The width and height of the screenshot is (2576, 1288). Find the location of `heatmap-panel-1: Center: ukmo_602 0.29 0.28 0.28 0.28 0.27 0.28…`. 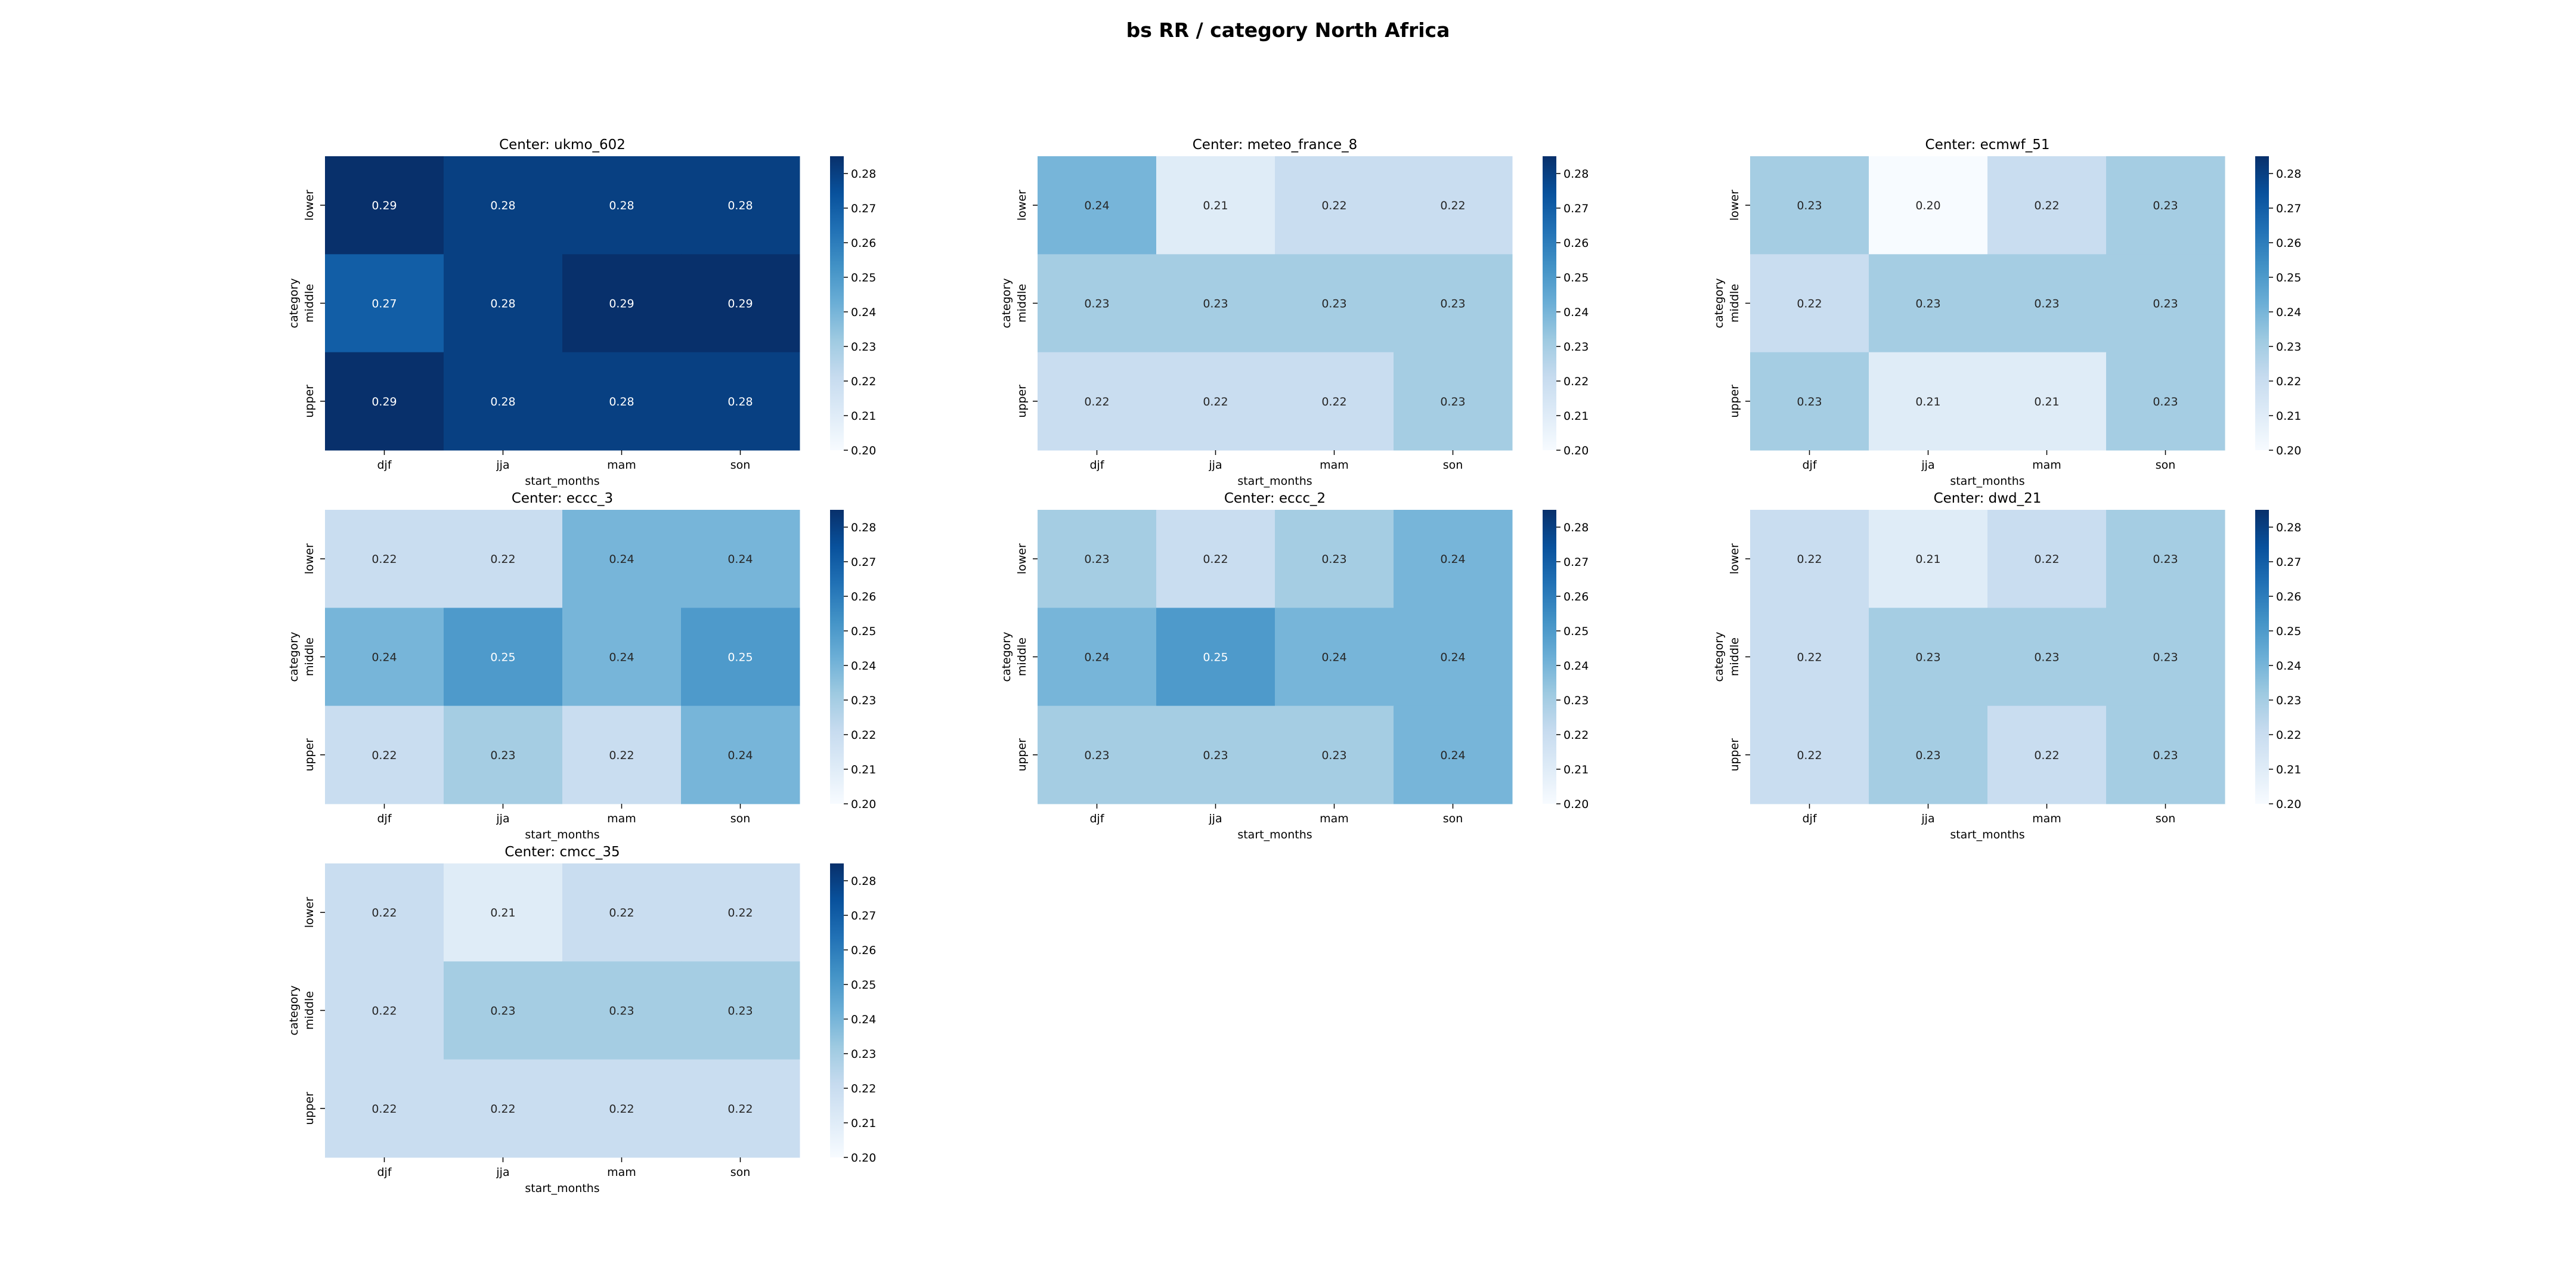

heatmap-panel-1: Center: ukmo_602 0.29 0.28 0.28 0.28 0.27 0.28… is located at coordinates (581, 312).